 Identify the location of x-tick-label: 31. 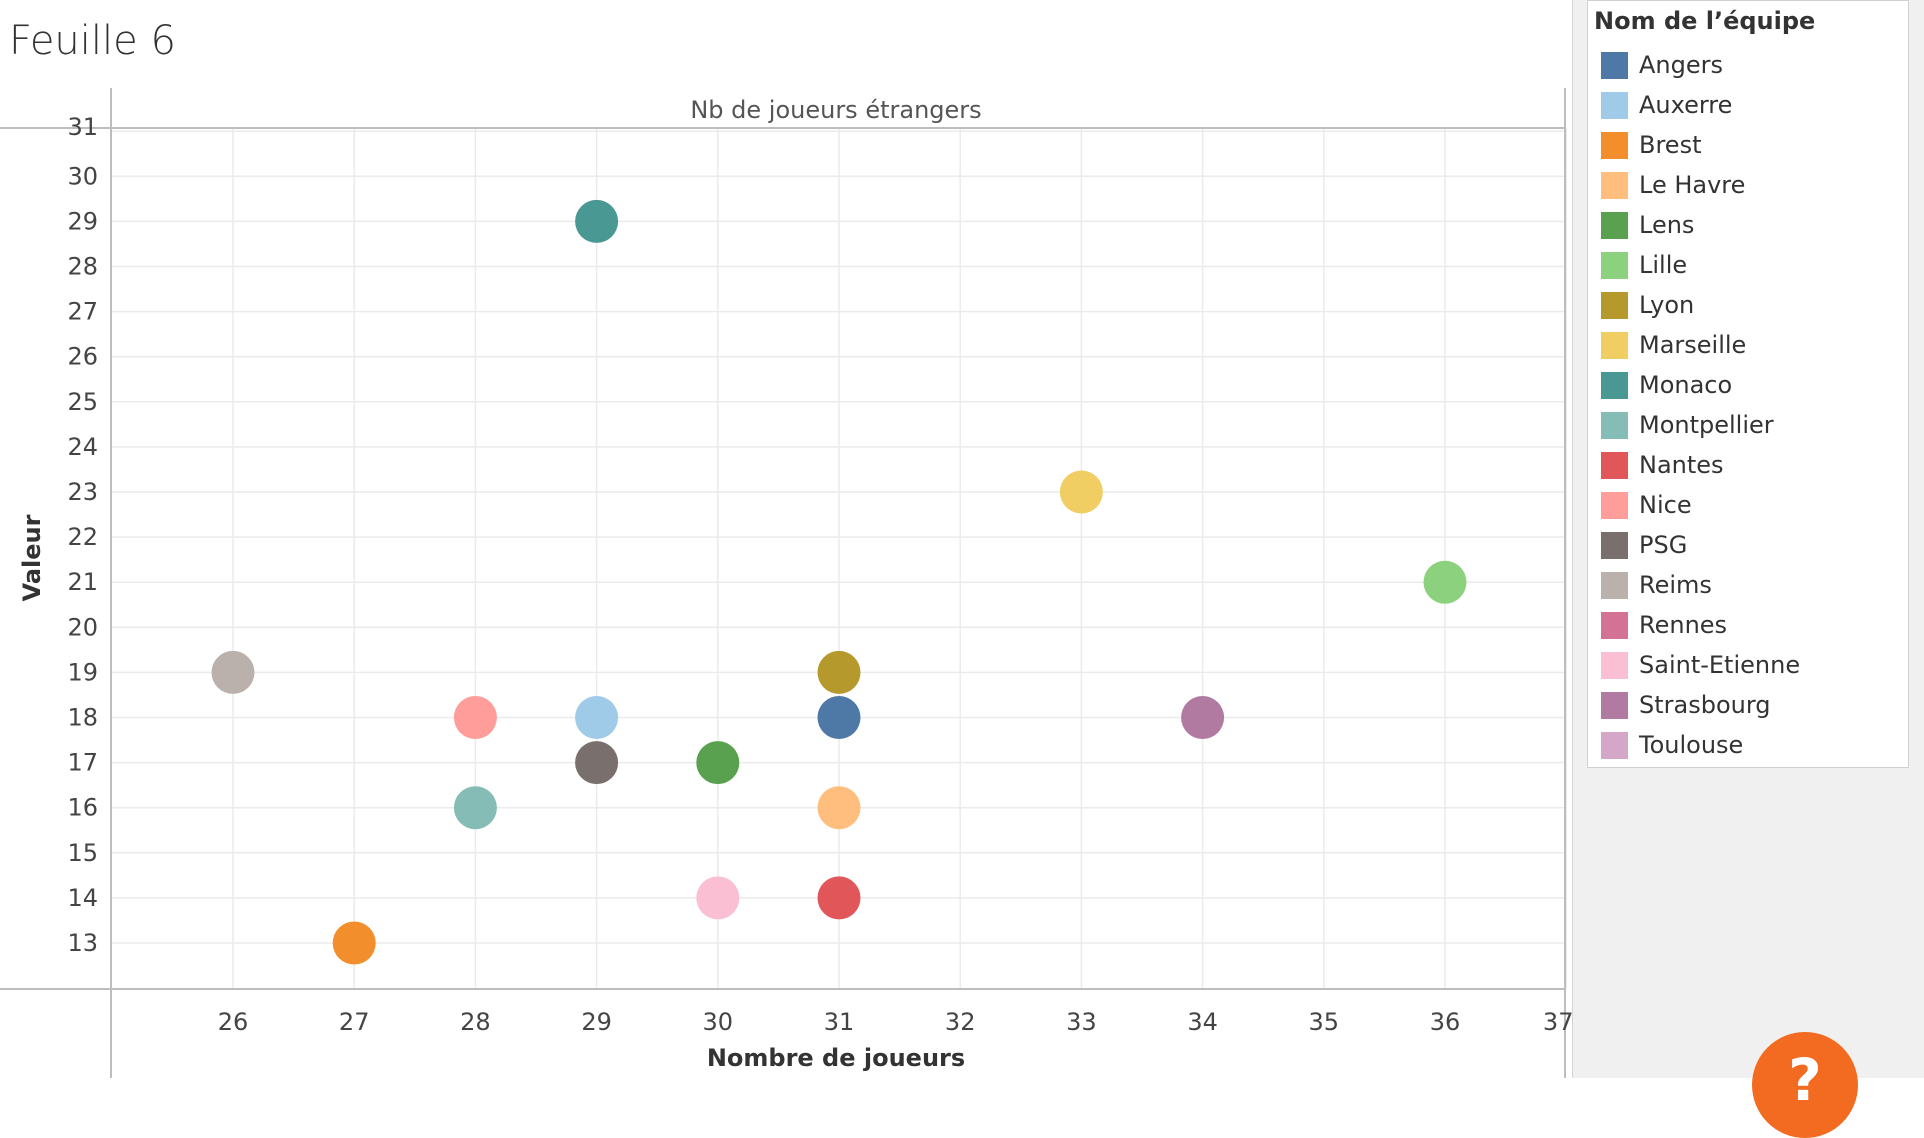
(839, 1022).